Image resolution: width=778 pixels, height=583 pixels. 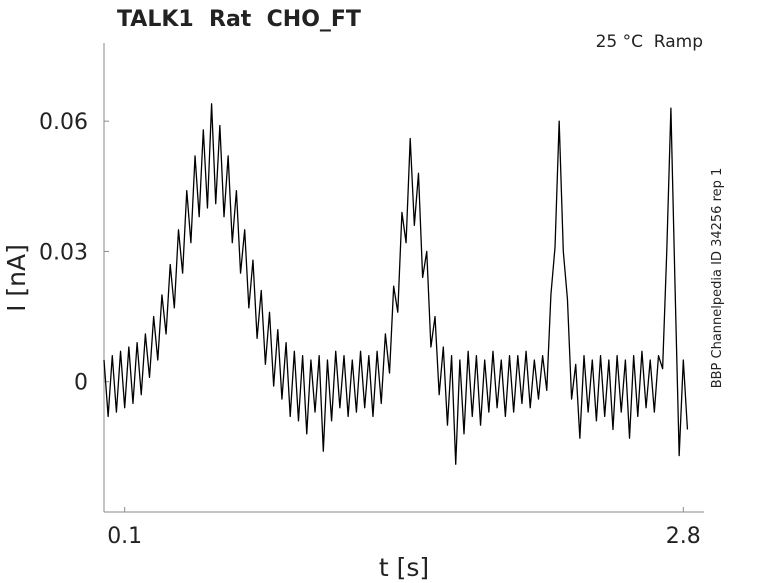 What do you see at coordinates (683, 536) in the screenshot?
I see `x-tick-label: 2.8` at bounding box center [683, 536].